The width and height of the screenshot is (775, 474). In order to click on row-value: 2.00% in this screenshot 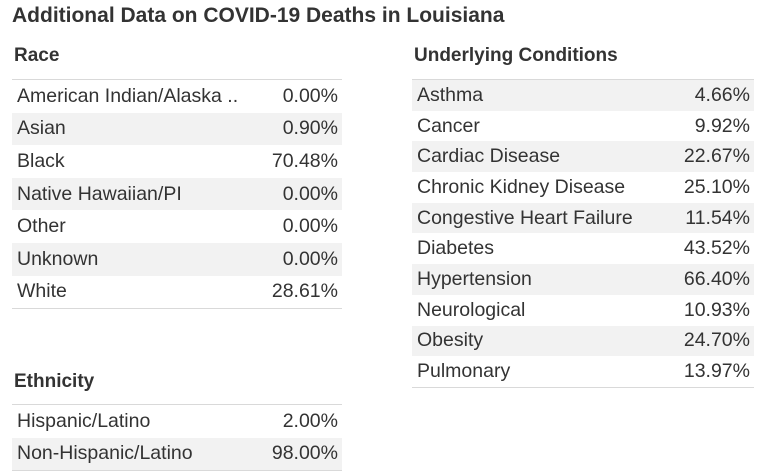, I will do `click(310, 420)`.